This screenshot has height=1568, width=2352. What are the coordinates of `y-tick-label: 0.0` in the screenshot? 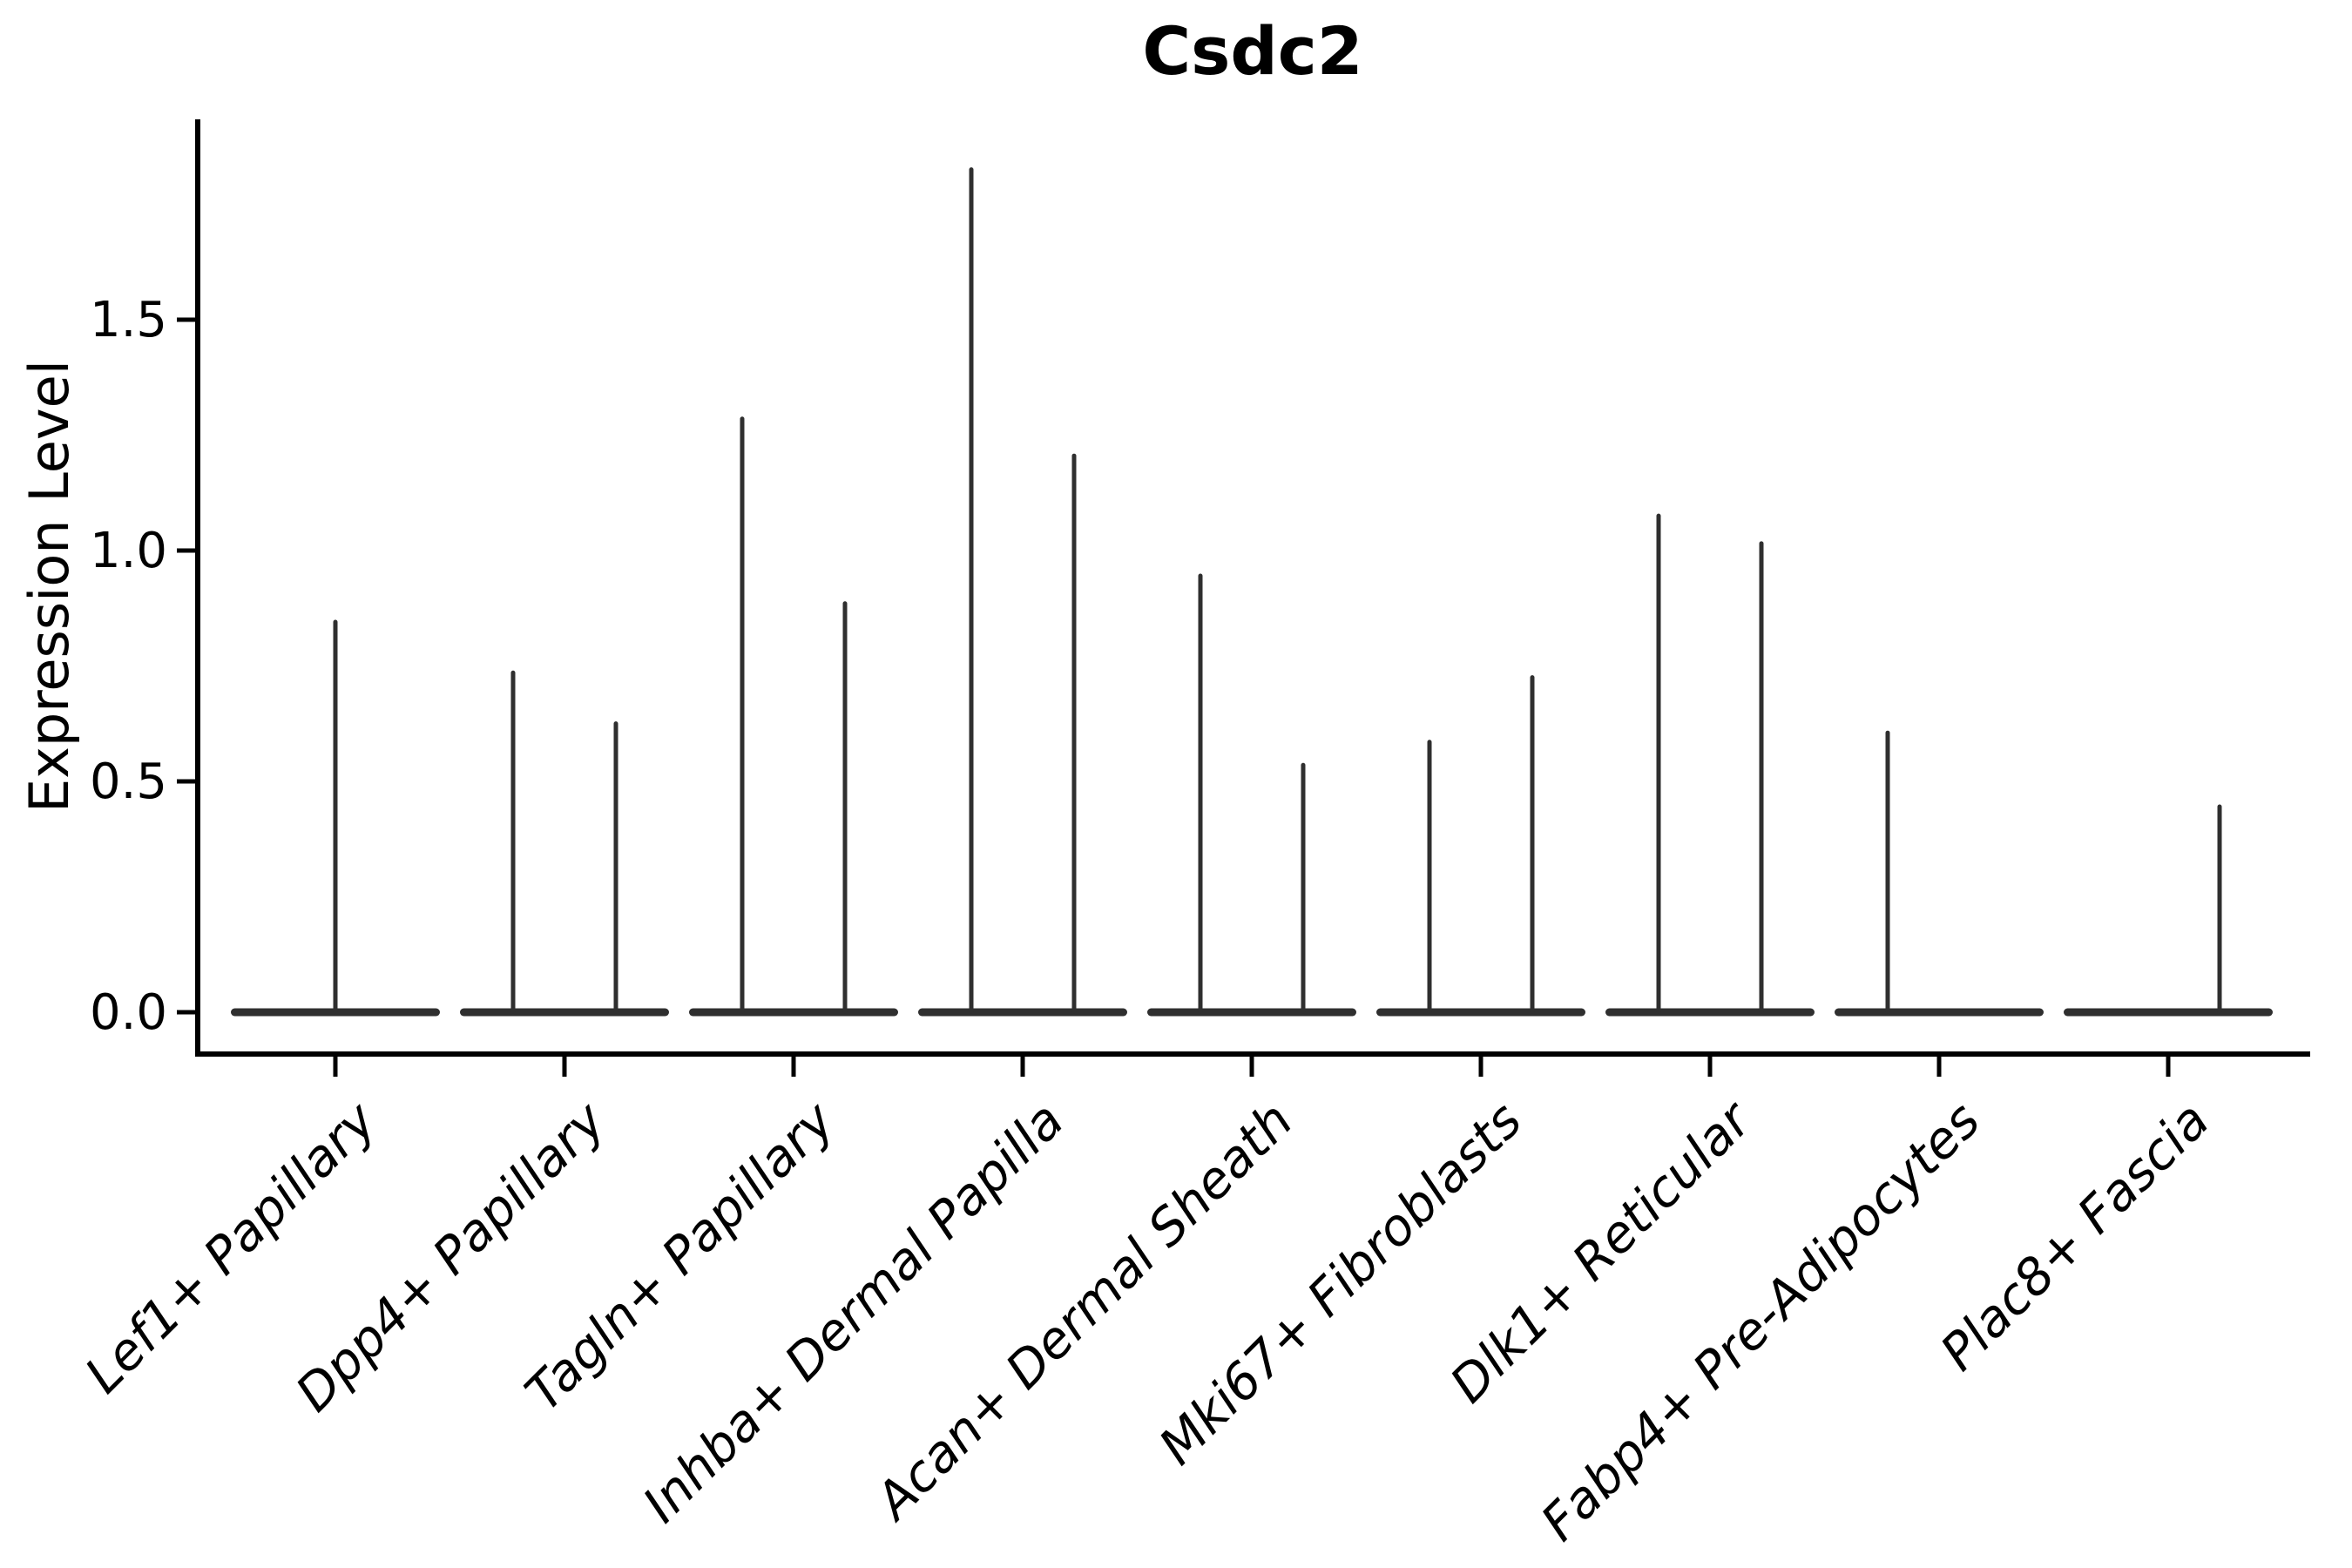 It's located at (129, 1013).